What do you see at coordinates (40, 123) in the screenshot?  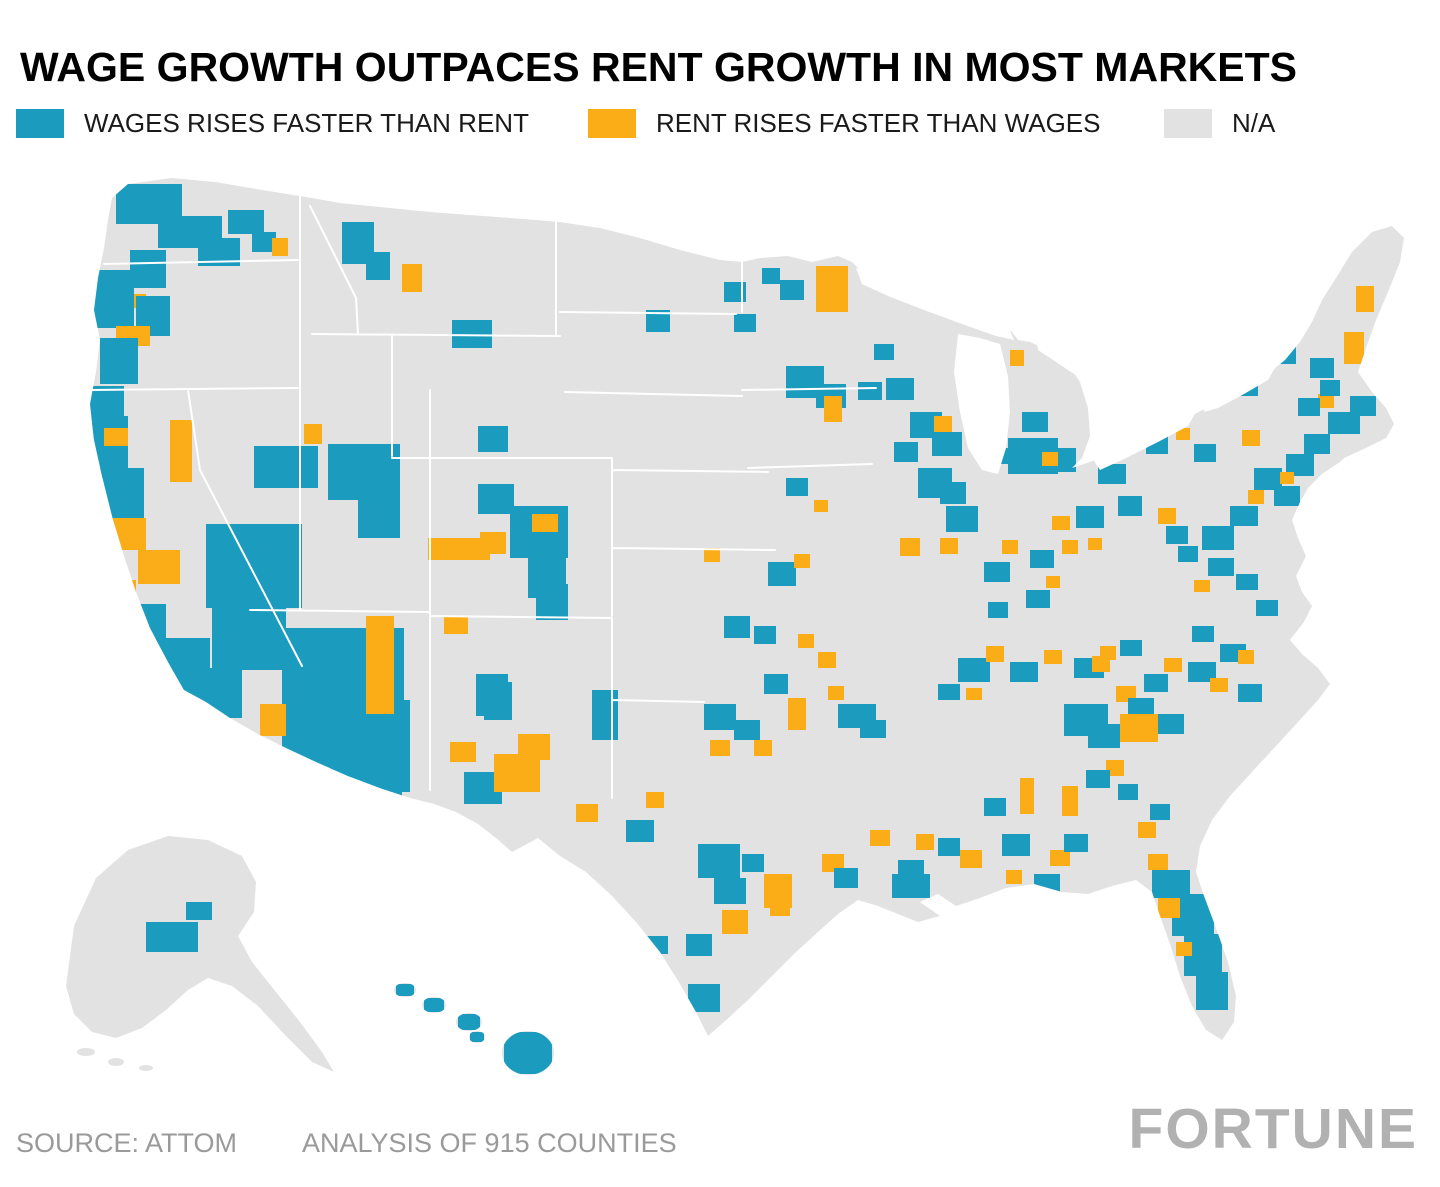 I see `legend-swatch-wages` at bounding box center [40, 123].